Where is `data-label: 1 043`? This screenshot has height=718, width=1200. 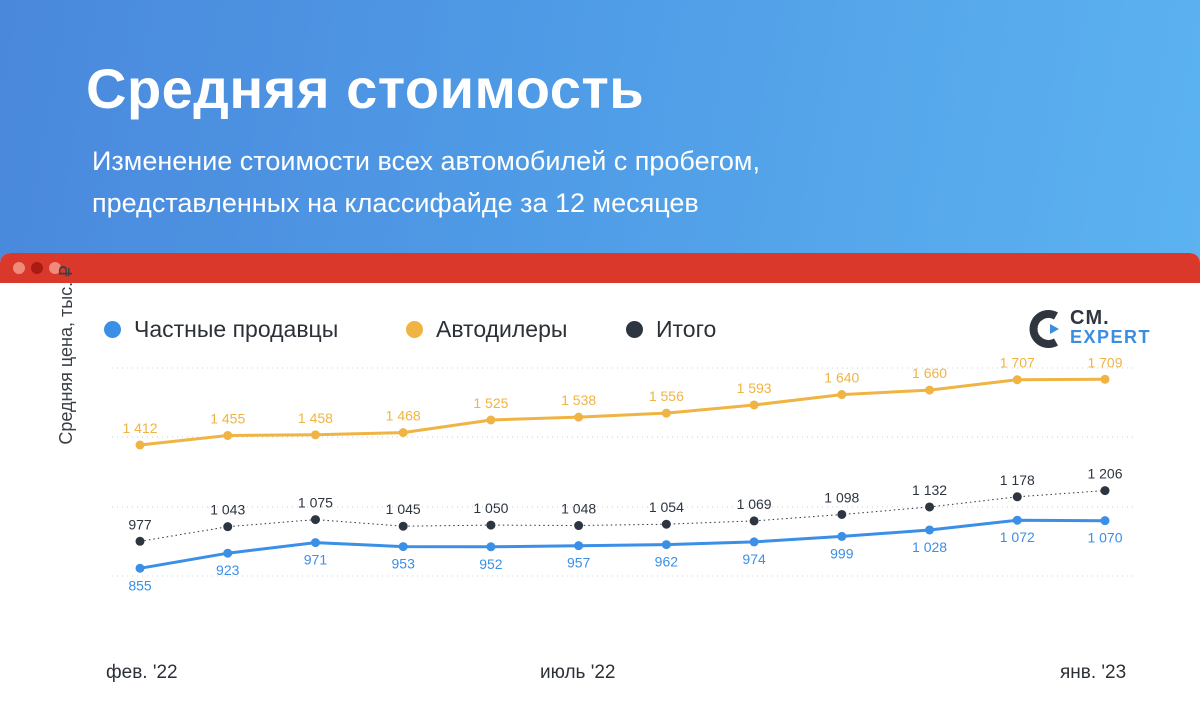 data-label: 1 043 is located at coordinates (227, 510).